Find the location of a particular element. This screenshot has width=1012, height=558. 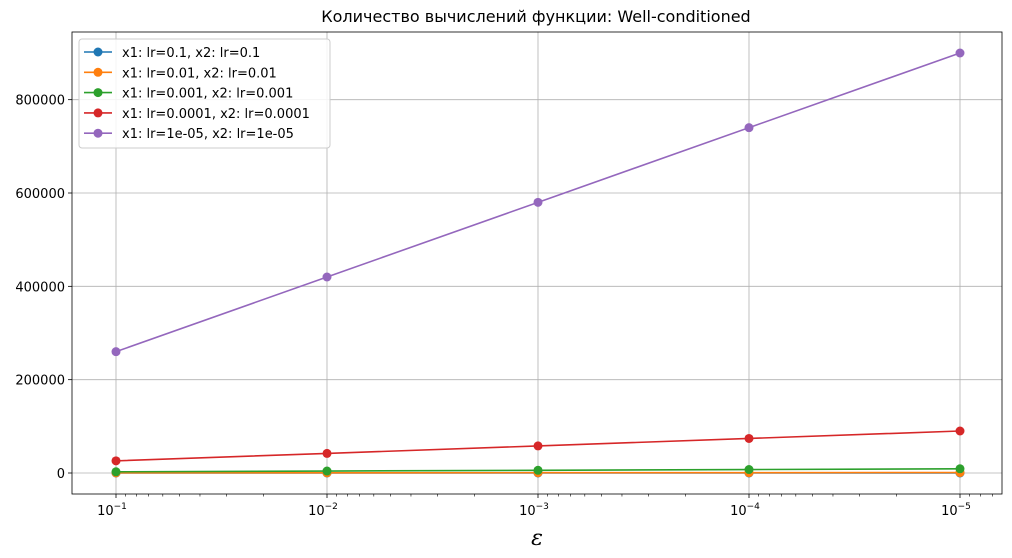

x-axis-label: ε is located at coordinates (537, 538).